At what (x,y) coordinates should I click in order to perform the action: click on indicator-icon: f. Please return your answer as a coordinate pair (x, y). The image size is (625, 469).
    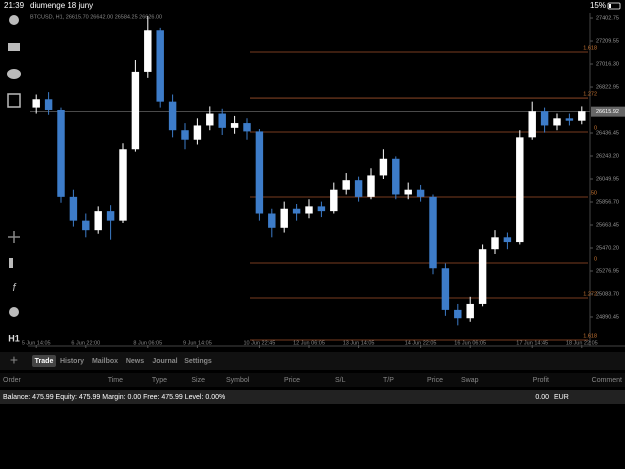
    Looking at the image, I should click on (14, 288).